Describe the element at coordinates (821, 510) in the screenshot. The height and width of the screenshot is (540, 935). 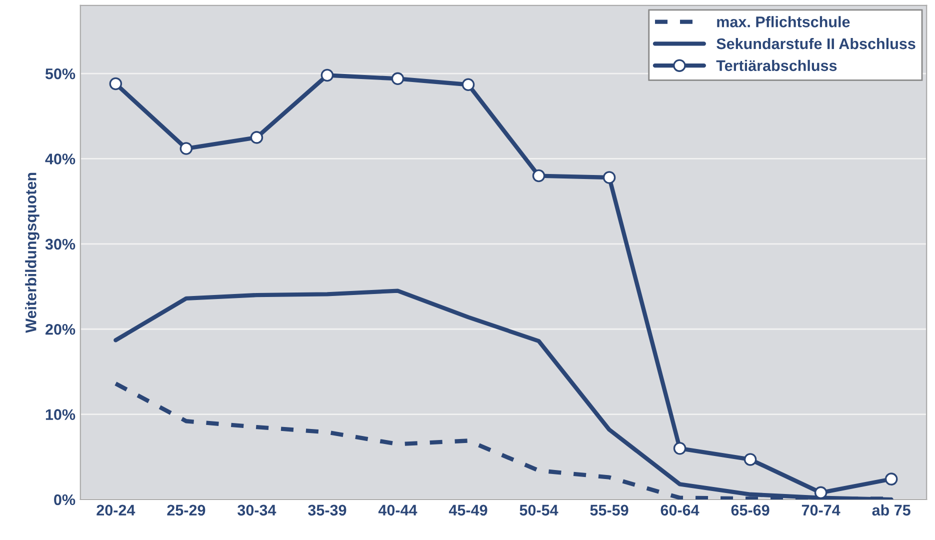
I see `x-tick-label: 70-74` at that location.